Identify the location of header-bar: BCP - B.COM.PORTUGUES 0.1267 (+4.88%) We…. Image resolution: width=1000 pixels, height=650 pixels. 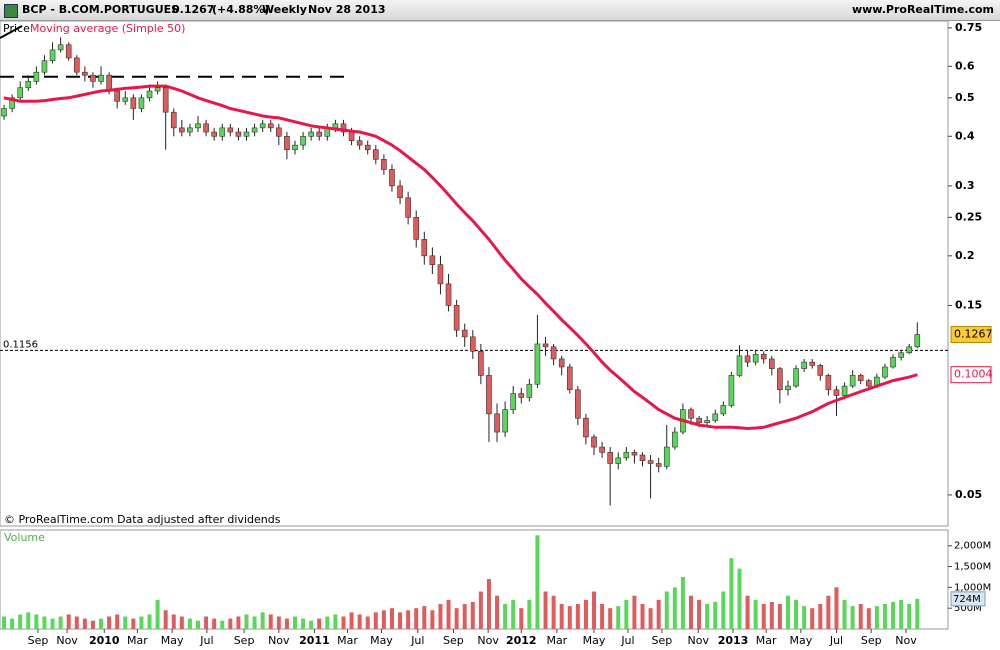
(500, 10).